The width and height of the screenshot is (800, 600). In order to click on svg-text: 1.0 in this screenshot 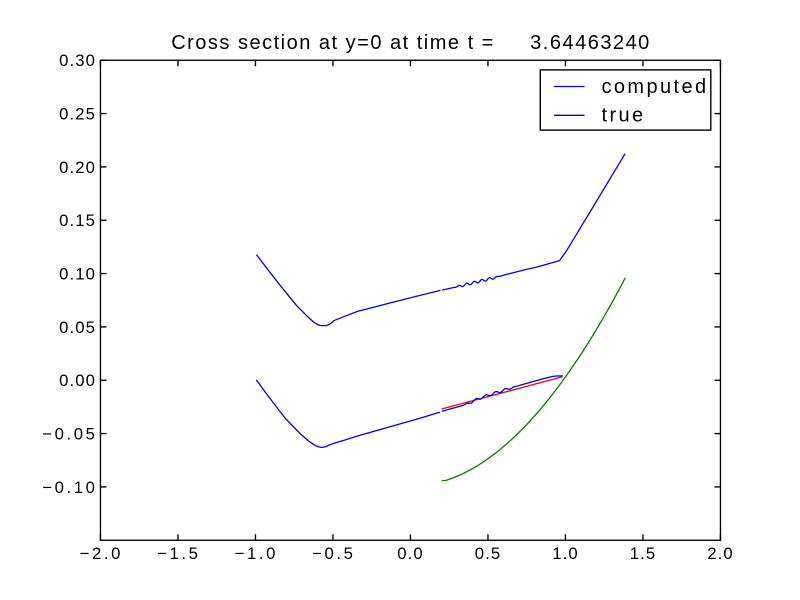, I will do `click(565, 553)`.